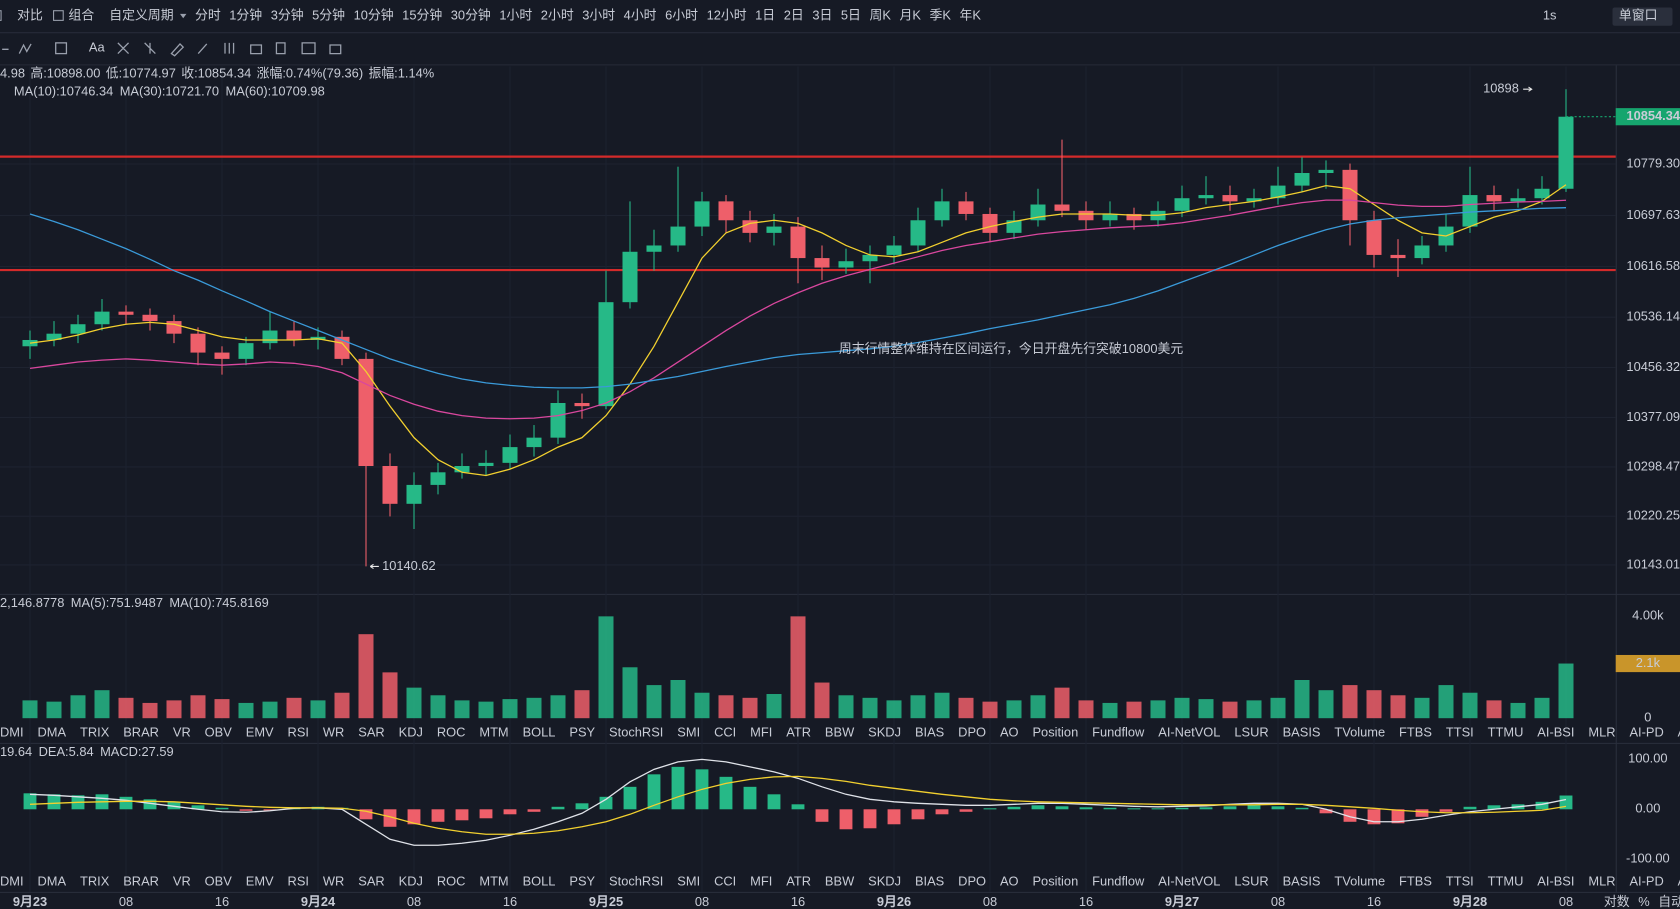  What do you see at coordinates (1550, 14) in the screenshot?
I see `refresh-interval: 1s` at bounding box center [1550, 14].